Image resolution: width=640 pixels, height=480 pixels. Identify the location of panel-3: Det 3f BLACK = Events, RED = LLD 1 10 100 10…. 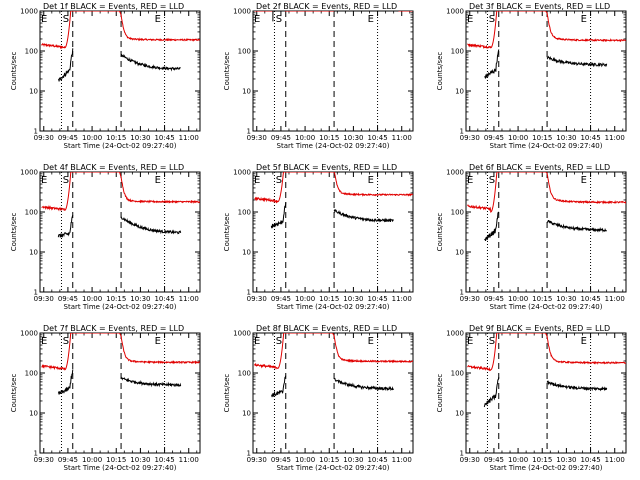
(531, 76).